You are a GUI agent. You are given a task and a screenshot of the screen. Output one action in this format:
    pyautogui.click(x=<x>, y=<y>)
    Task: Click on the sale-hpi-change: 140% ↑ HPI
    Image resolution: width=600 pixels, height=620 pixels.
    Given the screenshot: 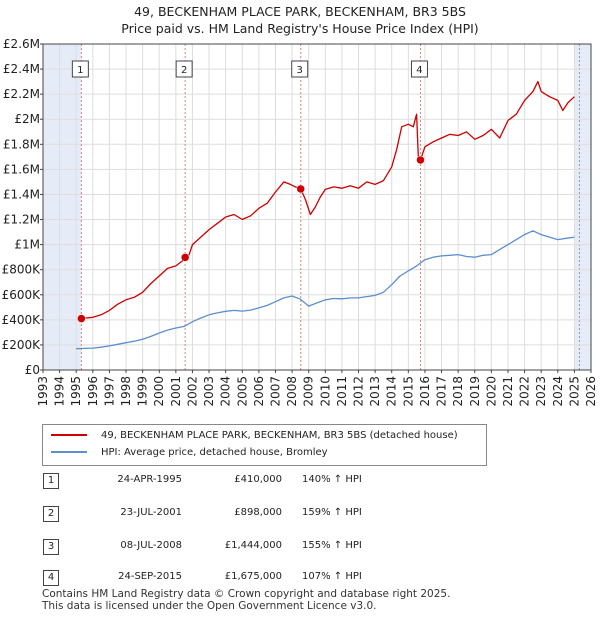 What is the action you would take?
    pyautogui.click(x=332, y=479)
    